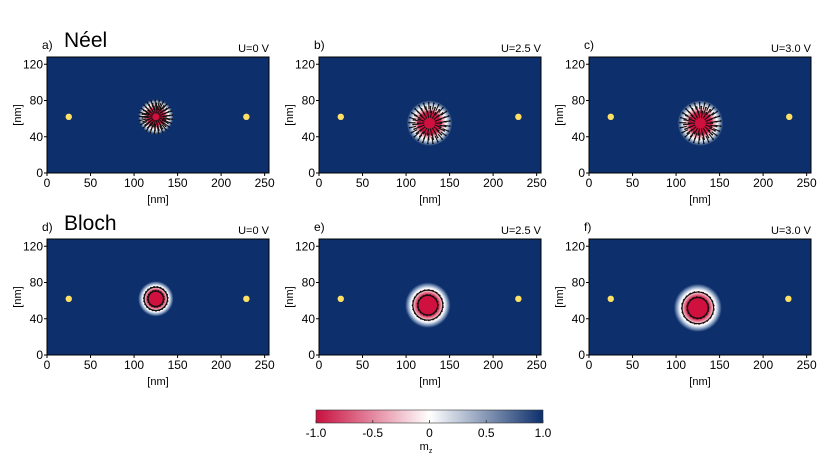  I want to click on colorbar-tick-label: -0.5, so click(372, 433).